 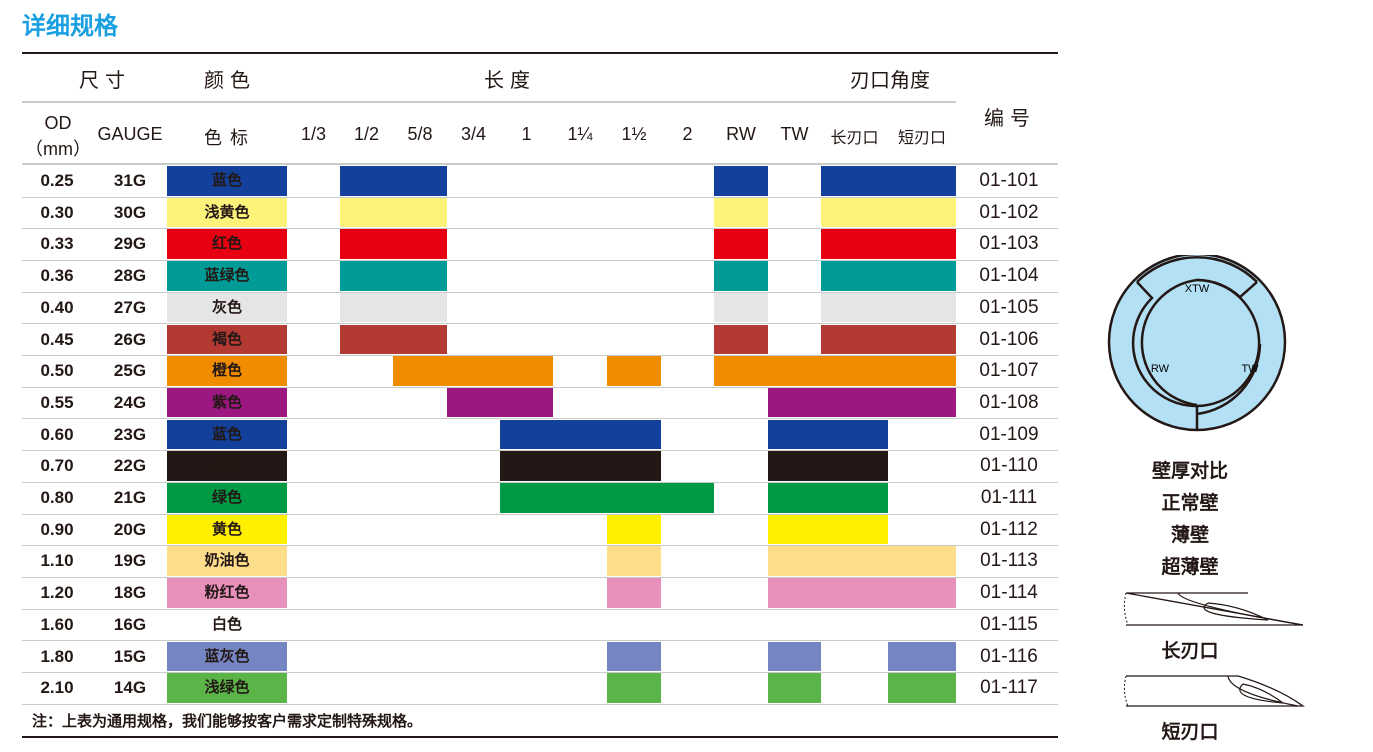 What do you see at coordinates (1213, 609) in the screenshot?
I see `long-bevel-needle-icon` at bounding box center [1213, 609].